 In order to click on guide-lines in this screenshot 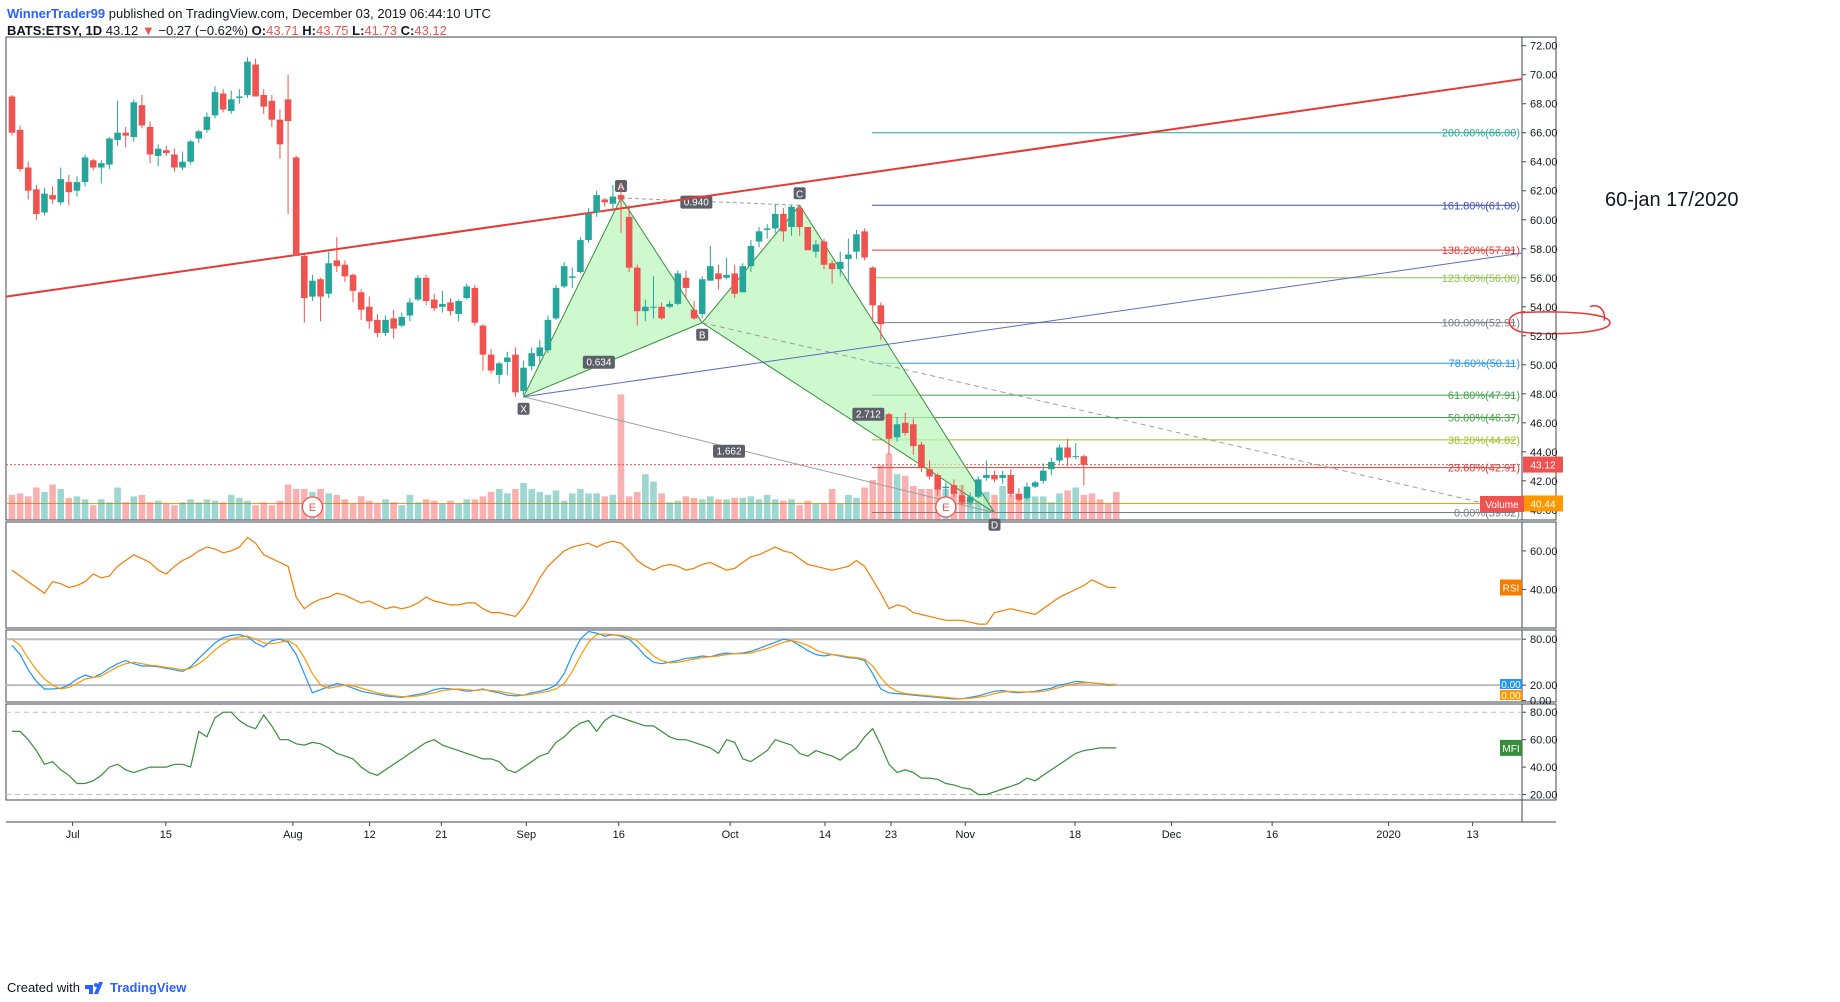, I will do `click(764, 484)`.